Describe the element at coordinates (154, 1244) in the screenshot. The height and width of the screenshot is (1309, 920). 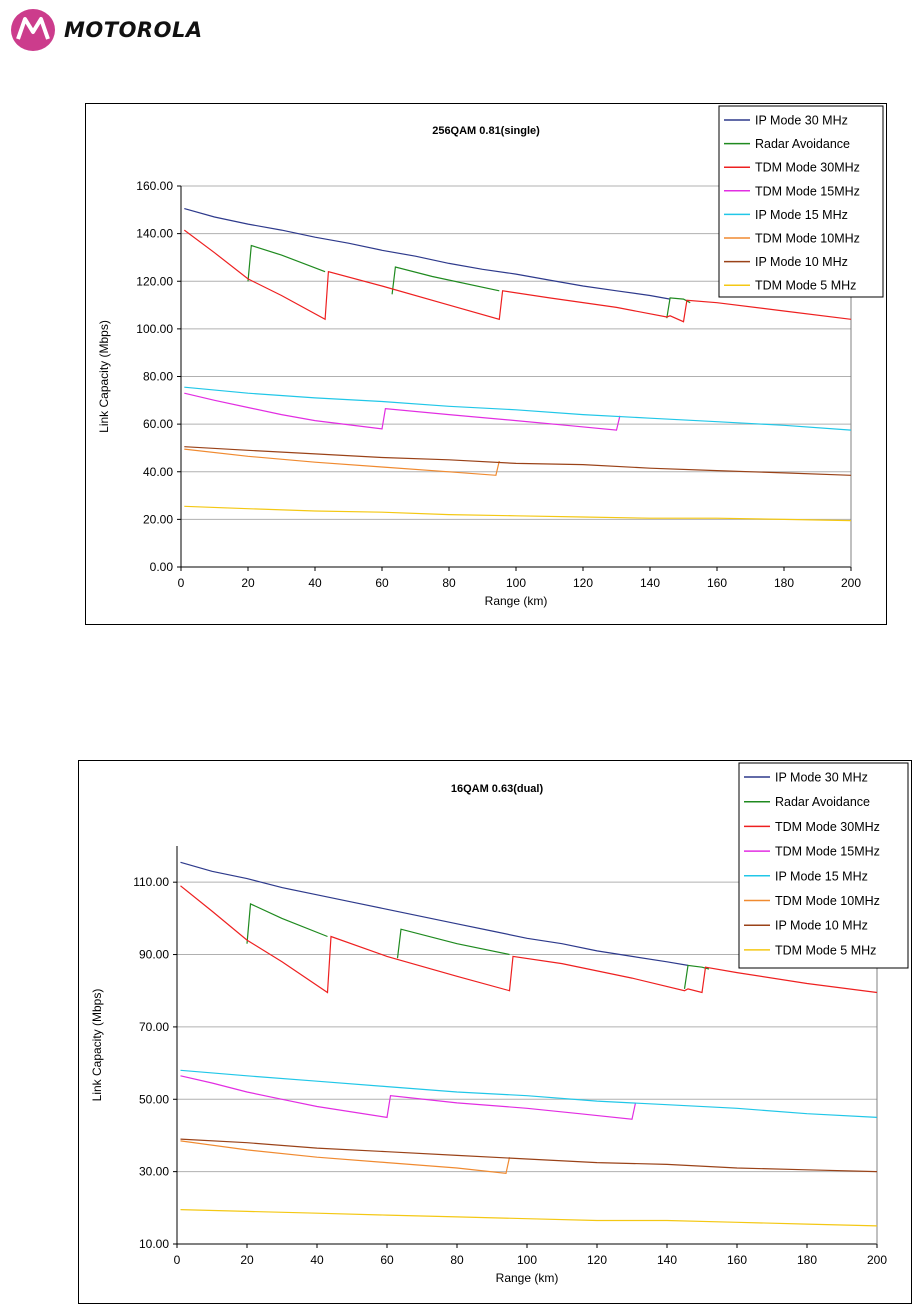
I see `y-tick-label: 10.00` at that location.